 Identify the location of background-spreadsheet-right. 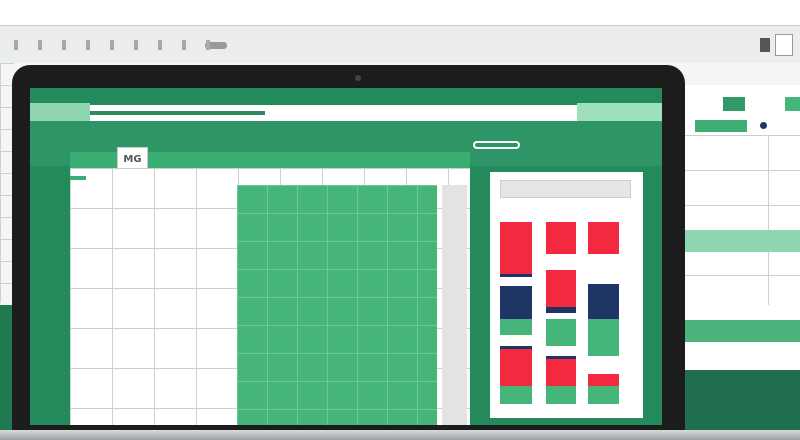
(741, 227).